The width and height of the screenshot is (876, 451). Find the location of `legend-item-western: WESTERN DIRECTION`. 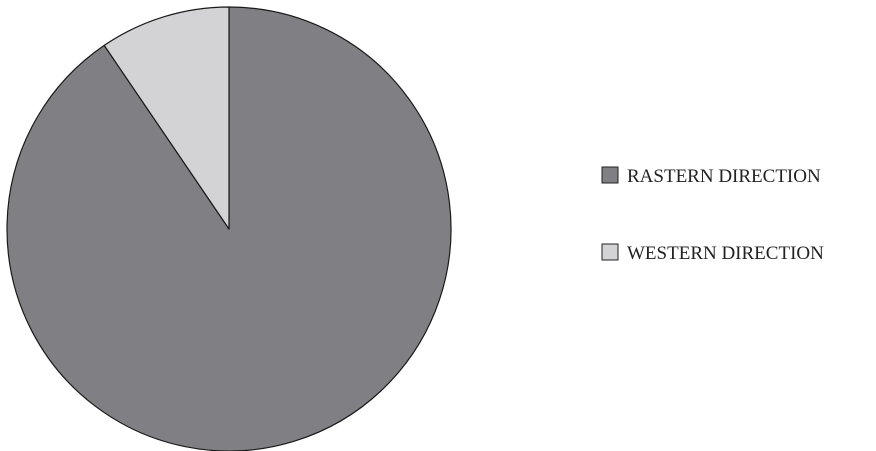

legend-item-western: WESTERN DIRECTION is located at coordinates (712, 253).